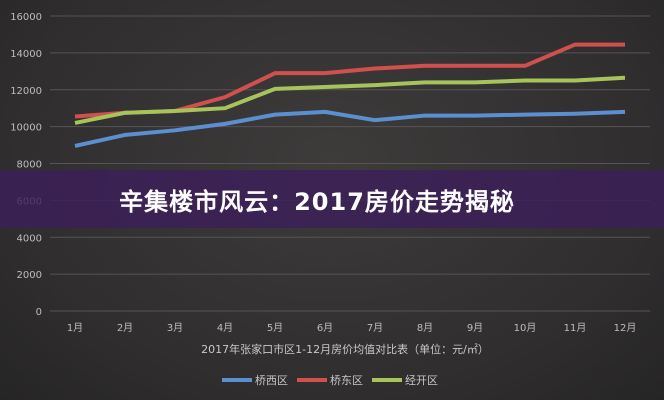 Image resolution: width=664 pixels, height=400 pixels. What do you see at coordinates (325, 328) in the screenshot?
I see `x-tick-label: 6月` at bounding box center [325, 328].